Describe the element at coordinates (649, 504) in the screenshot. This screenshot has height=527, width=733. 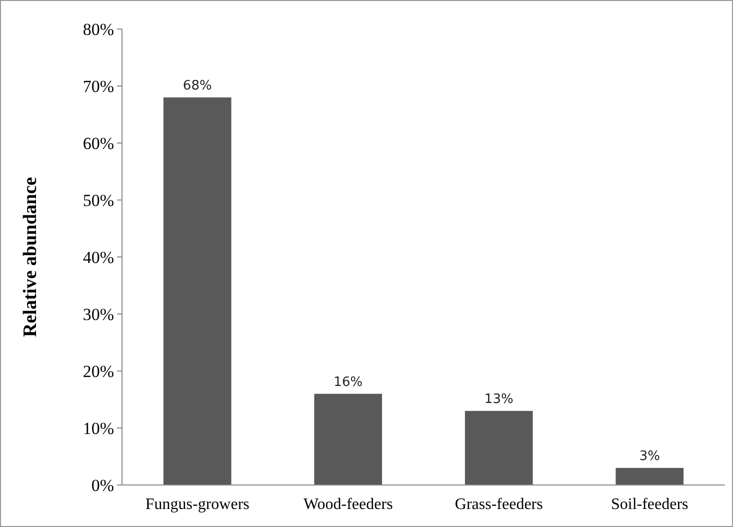
I see `x-tick-label: Soil-feeders` at that location.